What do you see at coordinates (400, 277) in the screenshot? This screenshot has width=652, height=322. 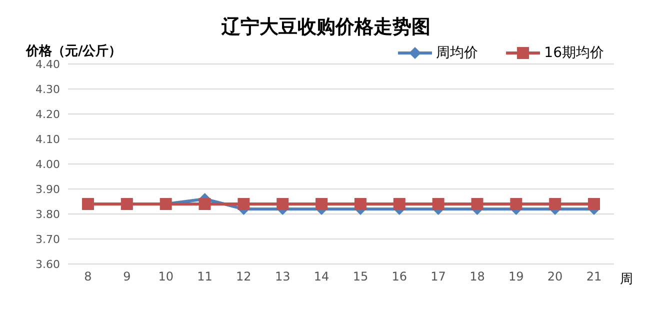 I see `x-tick-label: 16` at bounding box center [400, 277].